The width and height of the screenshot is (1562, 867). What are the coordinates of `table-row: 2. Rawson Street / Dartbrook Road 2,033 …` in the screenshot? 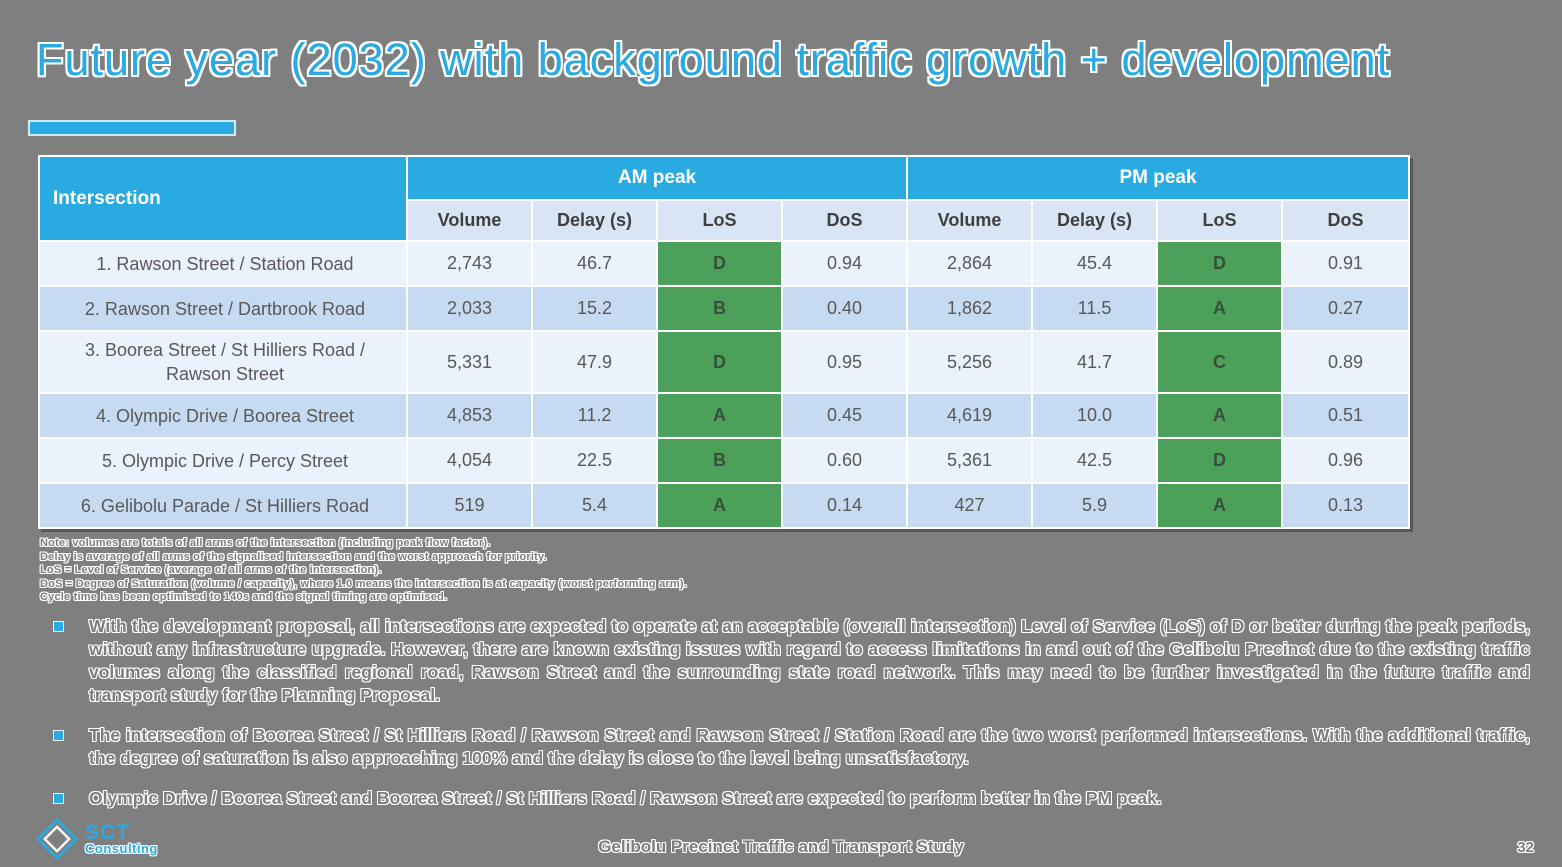 It's located at (724, 308).